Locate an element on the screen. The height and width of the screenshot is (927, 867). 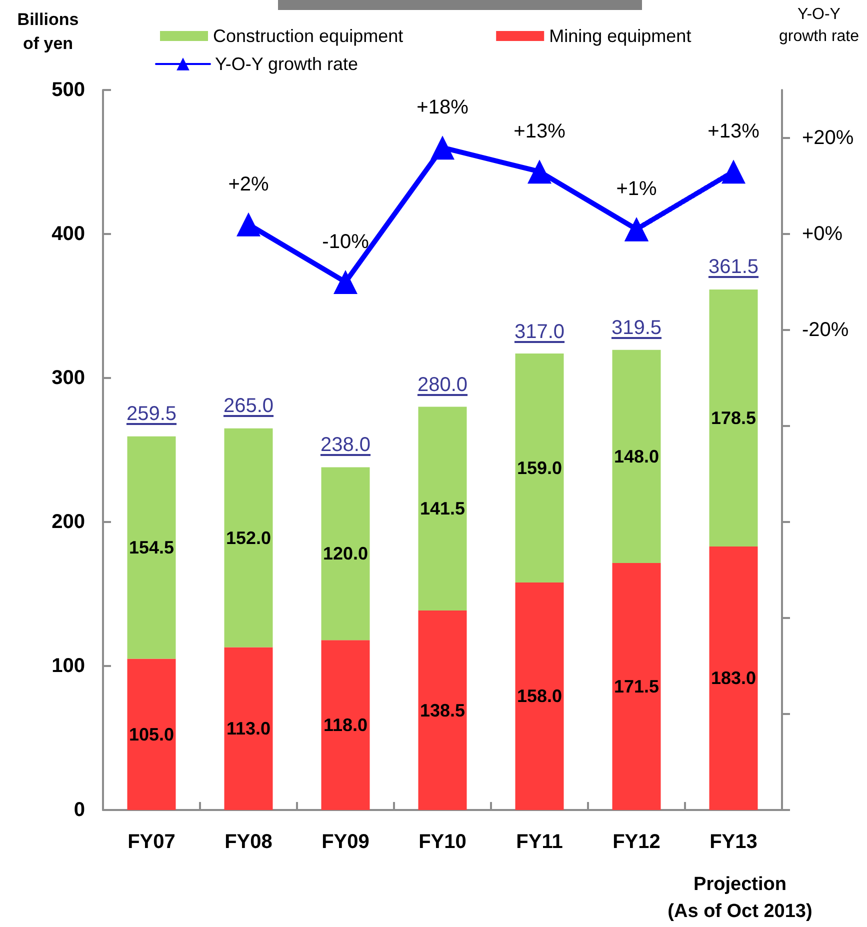
y-tick-label: 100 is located at coordinates (68, 666).